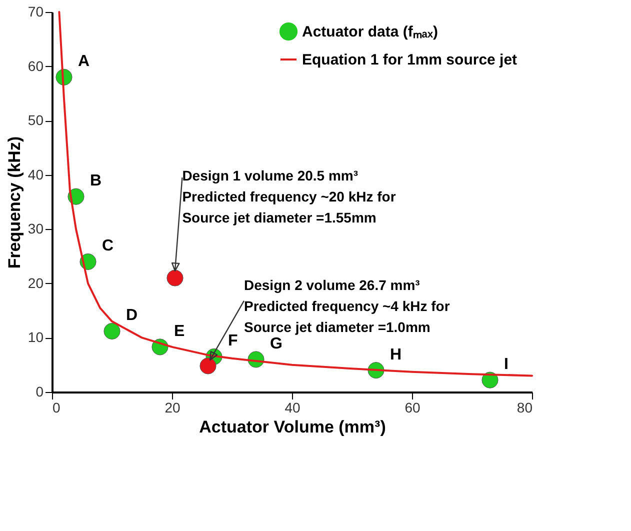 The height and width of the screenshot is (531, 631). Describe the element at coordinates (36, 120) in the screenshot. I see `y-tick-label: 50` at that location.